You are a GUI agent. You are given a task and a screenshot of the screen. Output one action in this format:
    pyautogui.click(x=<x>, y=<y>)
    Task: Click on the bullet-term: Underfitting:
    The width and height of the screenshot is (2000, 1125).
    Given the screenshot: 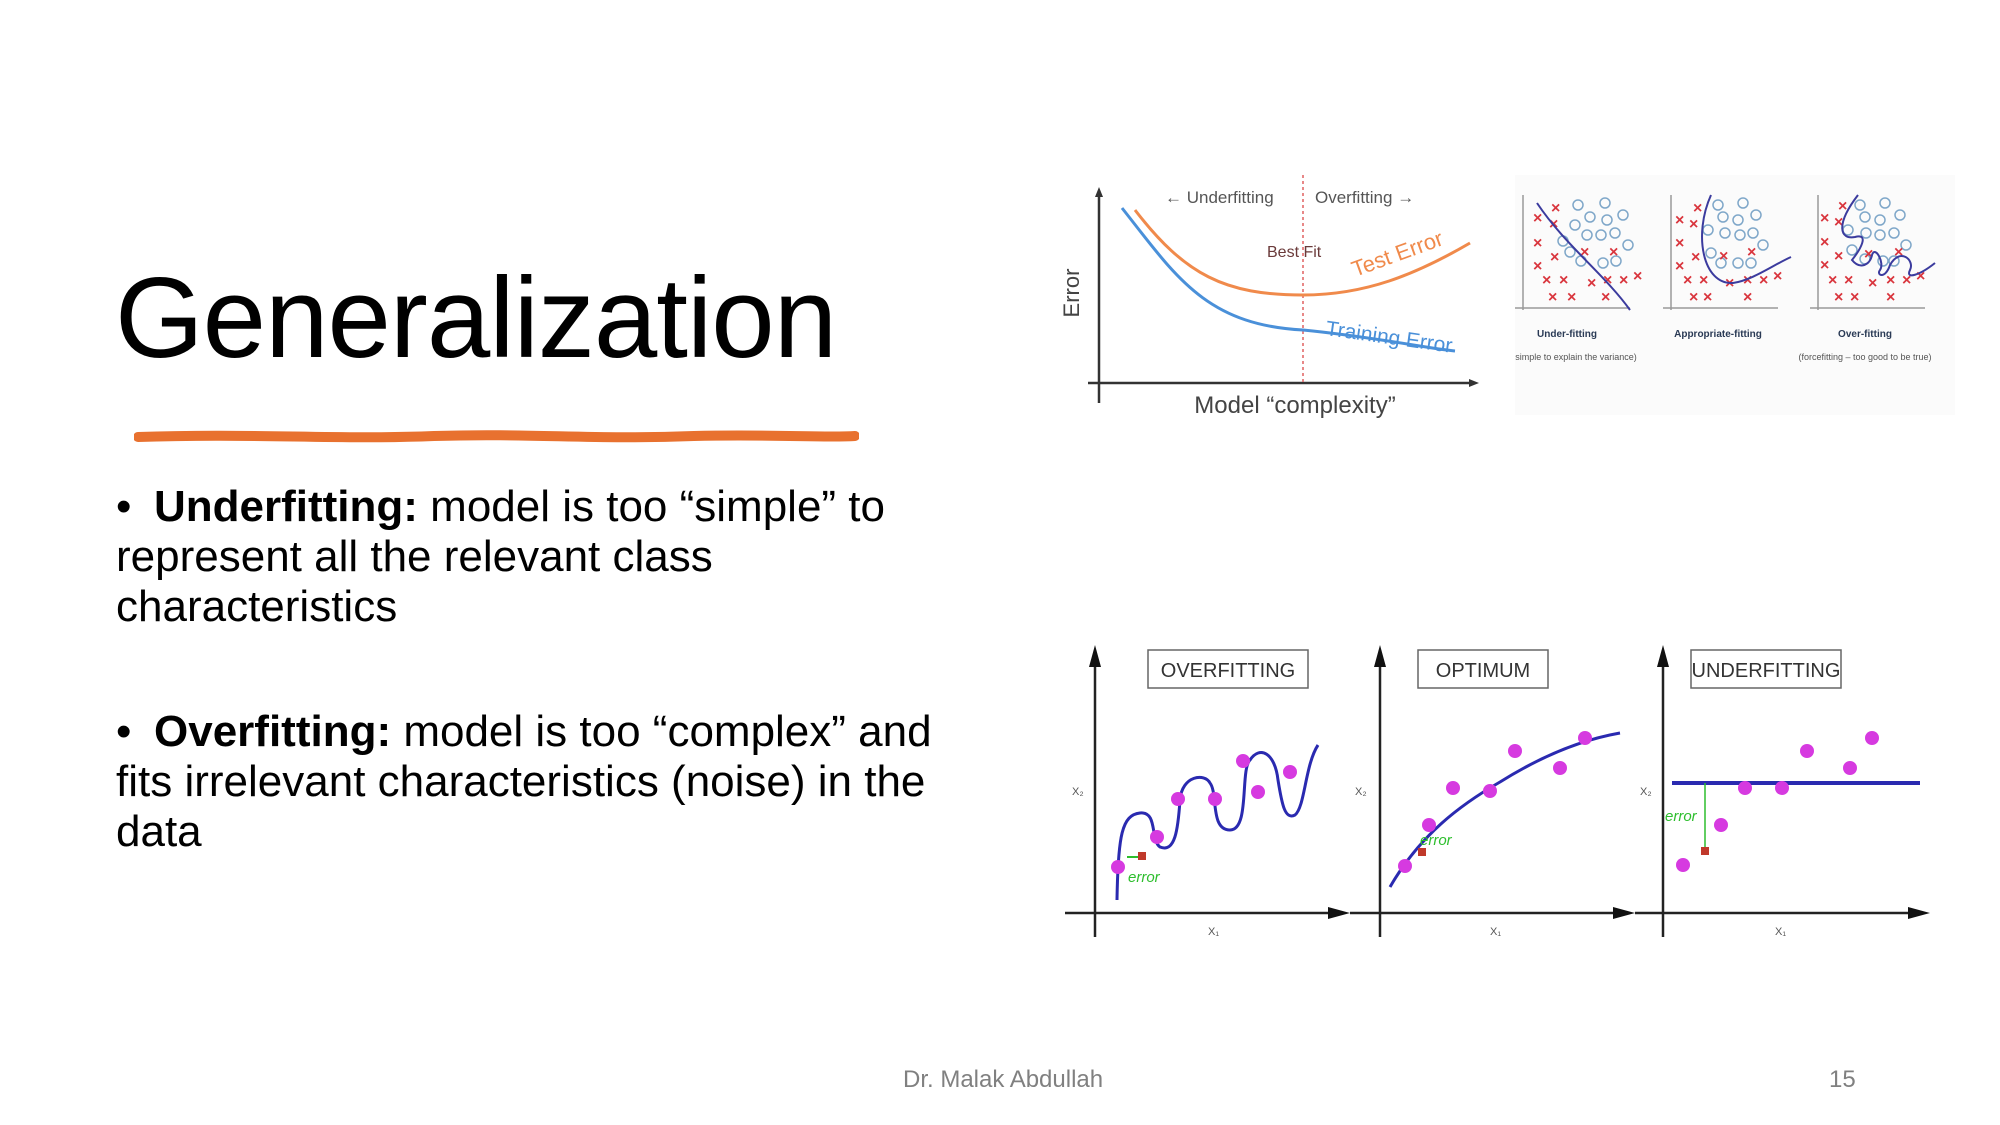 What is the action you would take?
    pyautogui.click(x=286, y=506)
    